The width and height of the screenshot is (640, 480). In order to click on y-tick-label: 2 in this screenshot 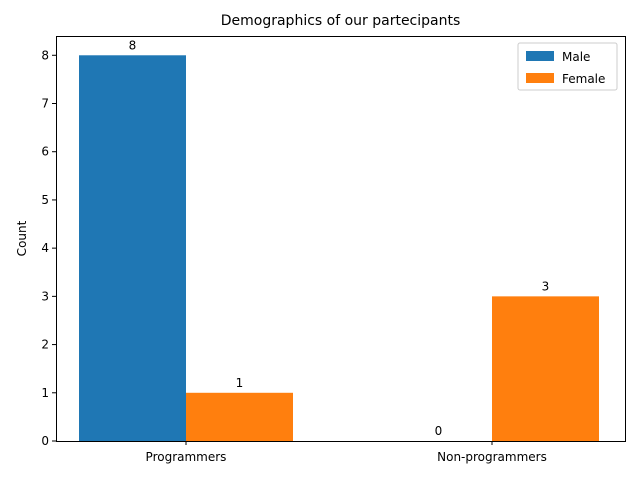, I will do `click(45, 345)`.